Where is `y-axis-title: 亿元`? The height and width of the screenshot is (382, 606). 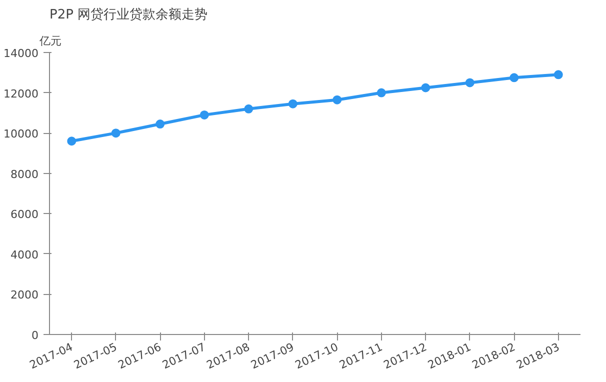
y-axis-title: 亿元 is located at coordinates (50, 41).